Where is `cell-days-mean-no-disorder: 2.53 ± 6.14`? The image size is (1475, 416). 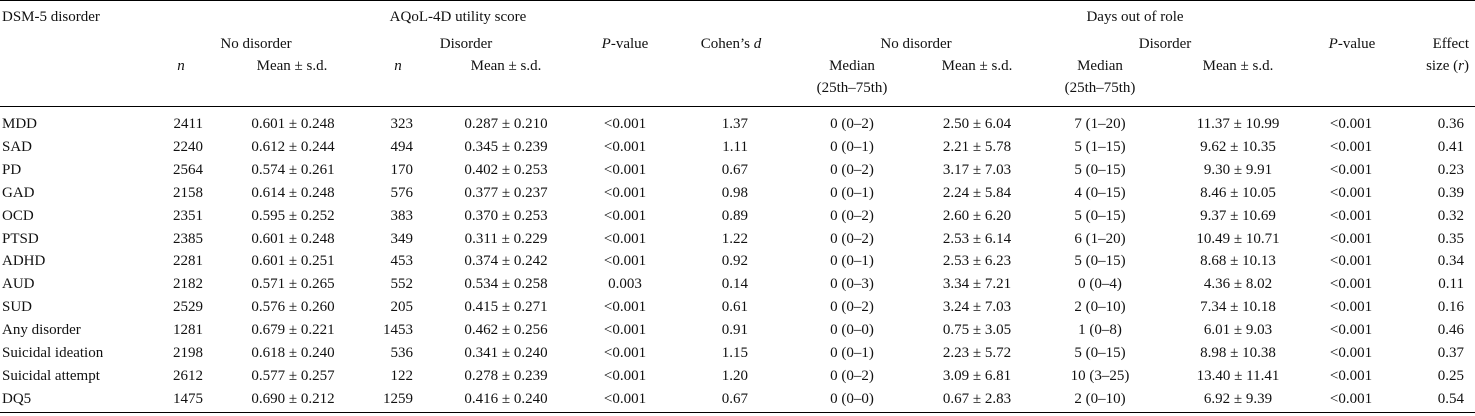 cell-days-mean-no-disorder: 2.53 ± 6.14 is located at coordinates (977, 239).